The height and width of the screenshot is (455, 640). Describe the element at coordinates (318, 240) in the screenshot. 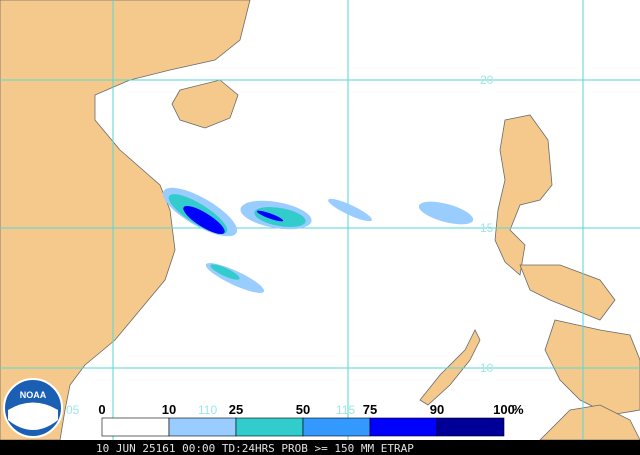

I see `probability-areas` at that location.